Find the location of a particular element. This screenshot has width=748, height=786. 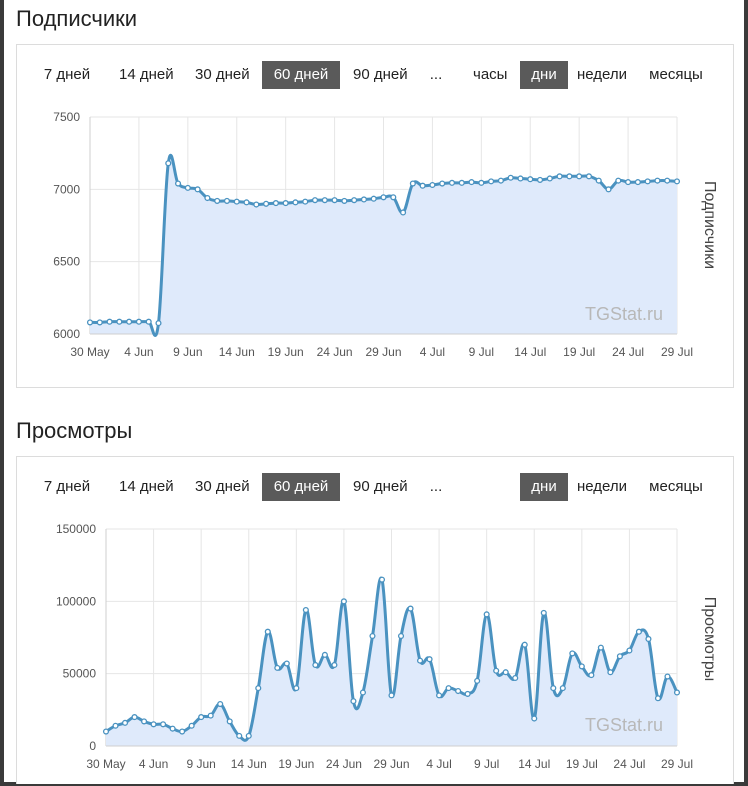

range-button-90-days: 90 дней is located at coordinates (380, 74).